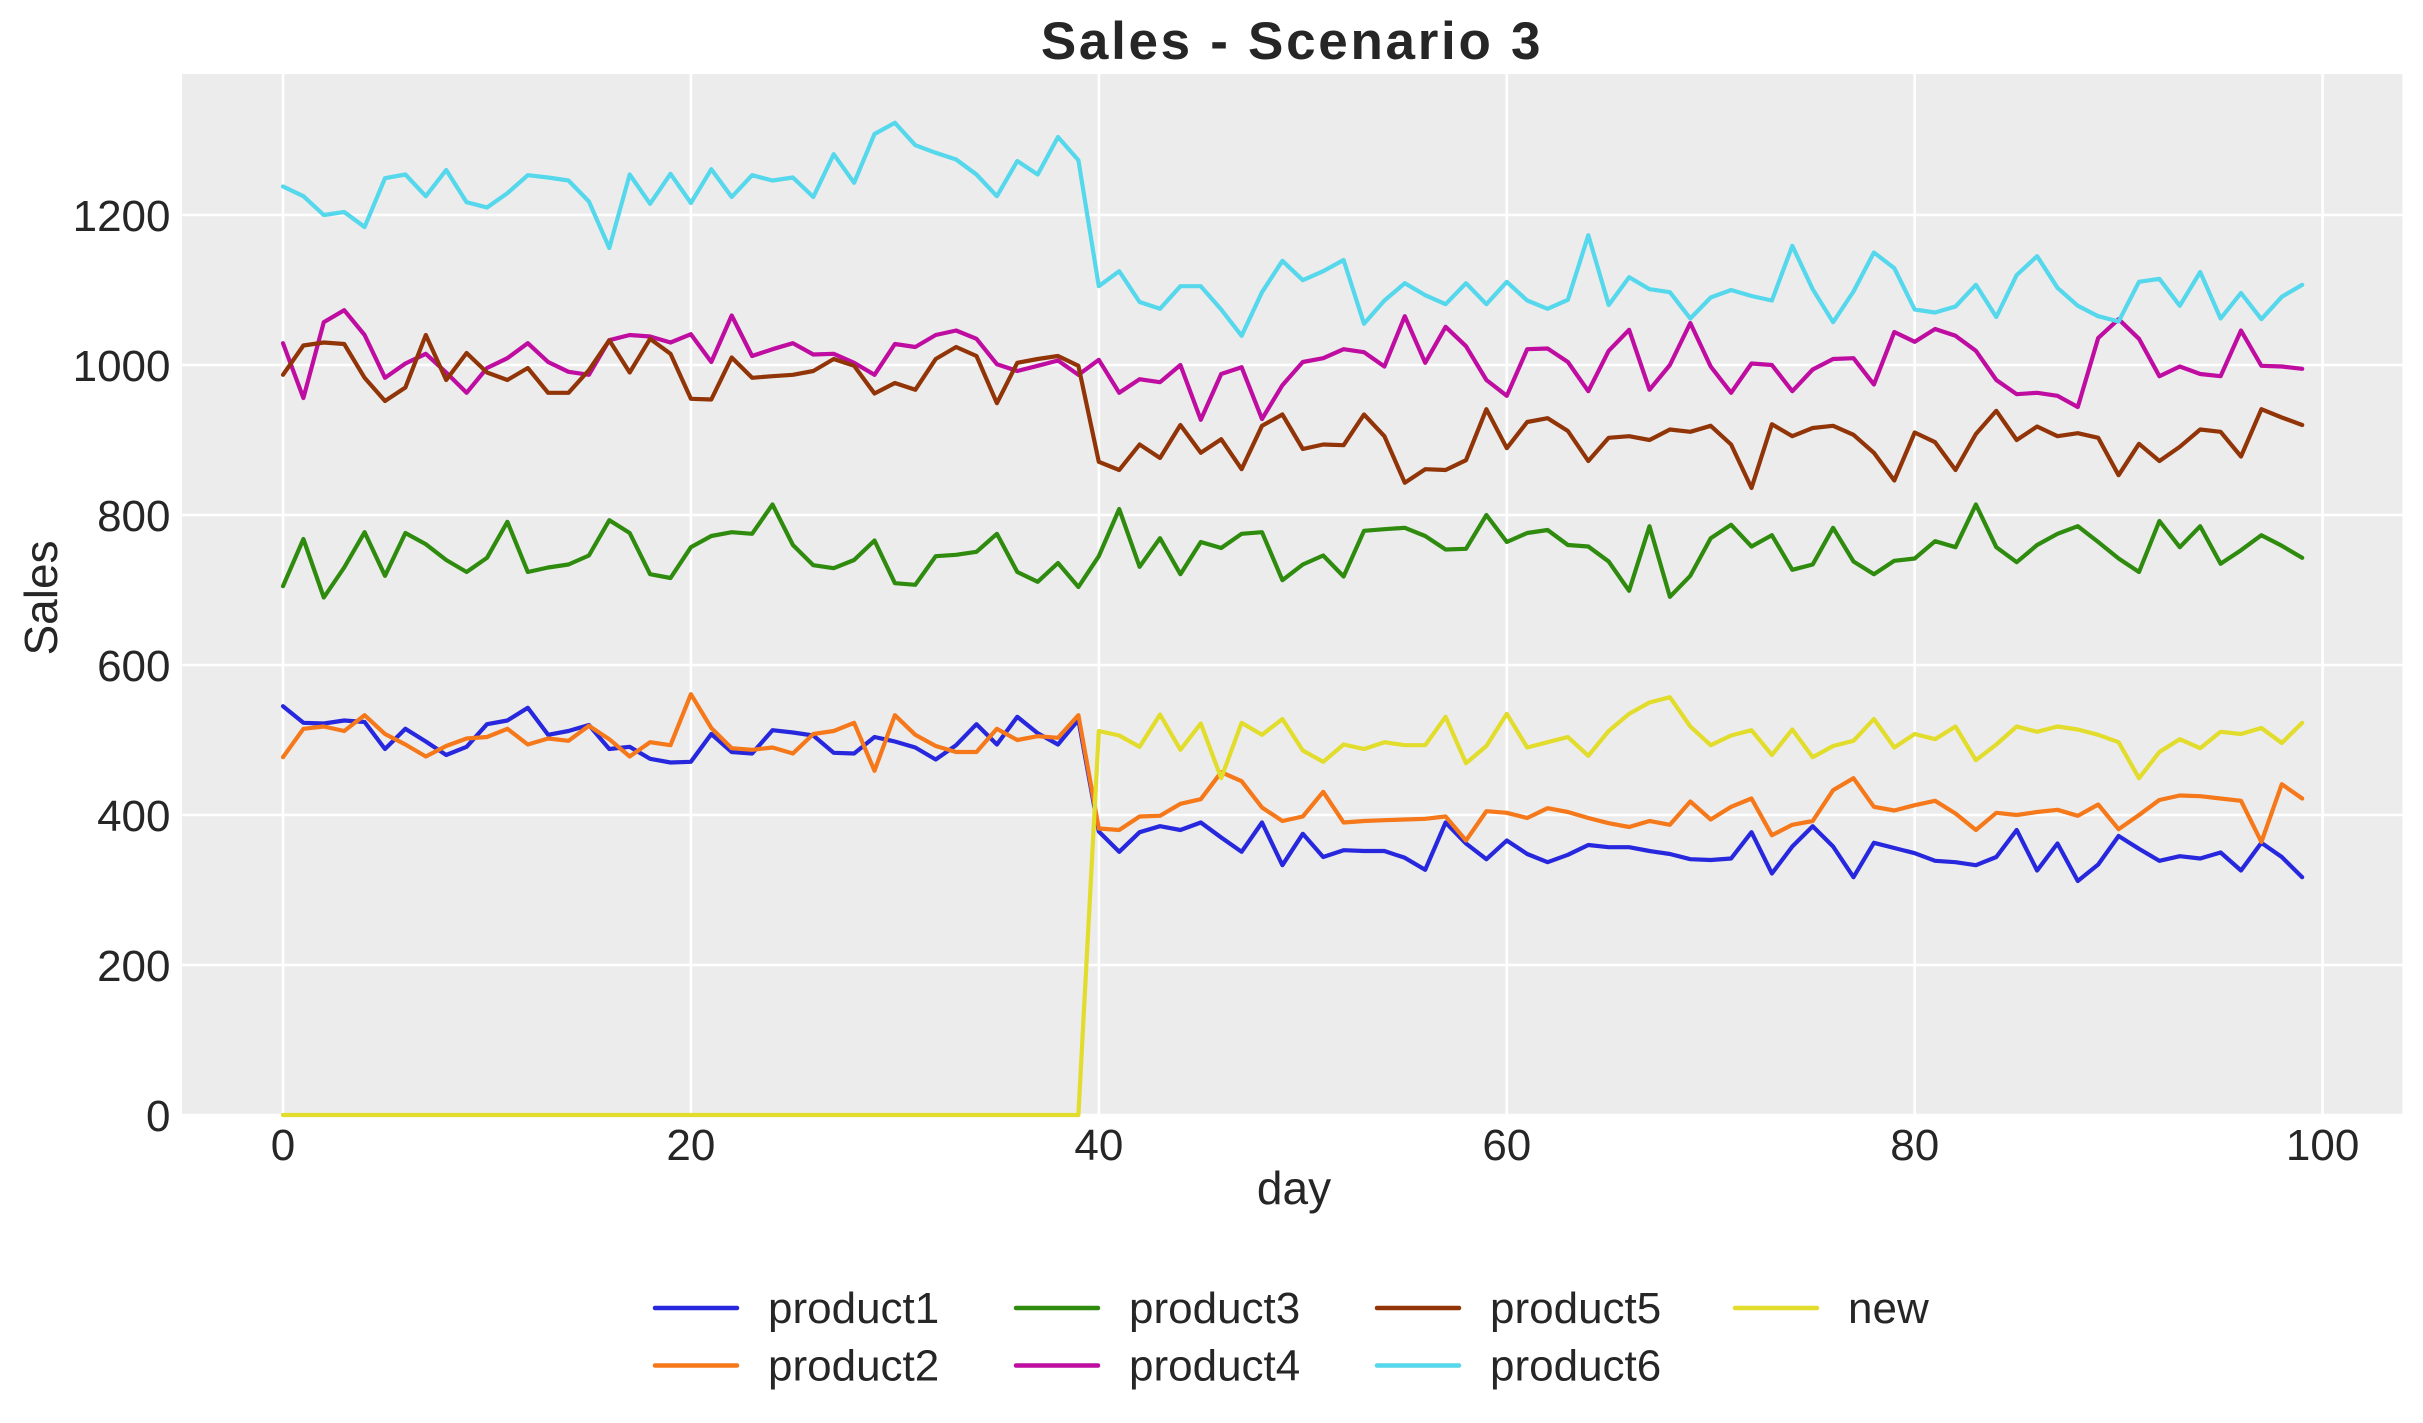 This screenshot has width=2423, height=1423. What do you see at coordinates (1914, 1145) in the screenshot?
I see `svg-text: 80` at bounding box center [1914, 1145].